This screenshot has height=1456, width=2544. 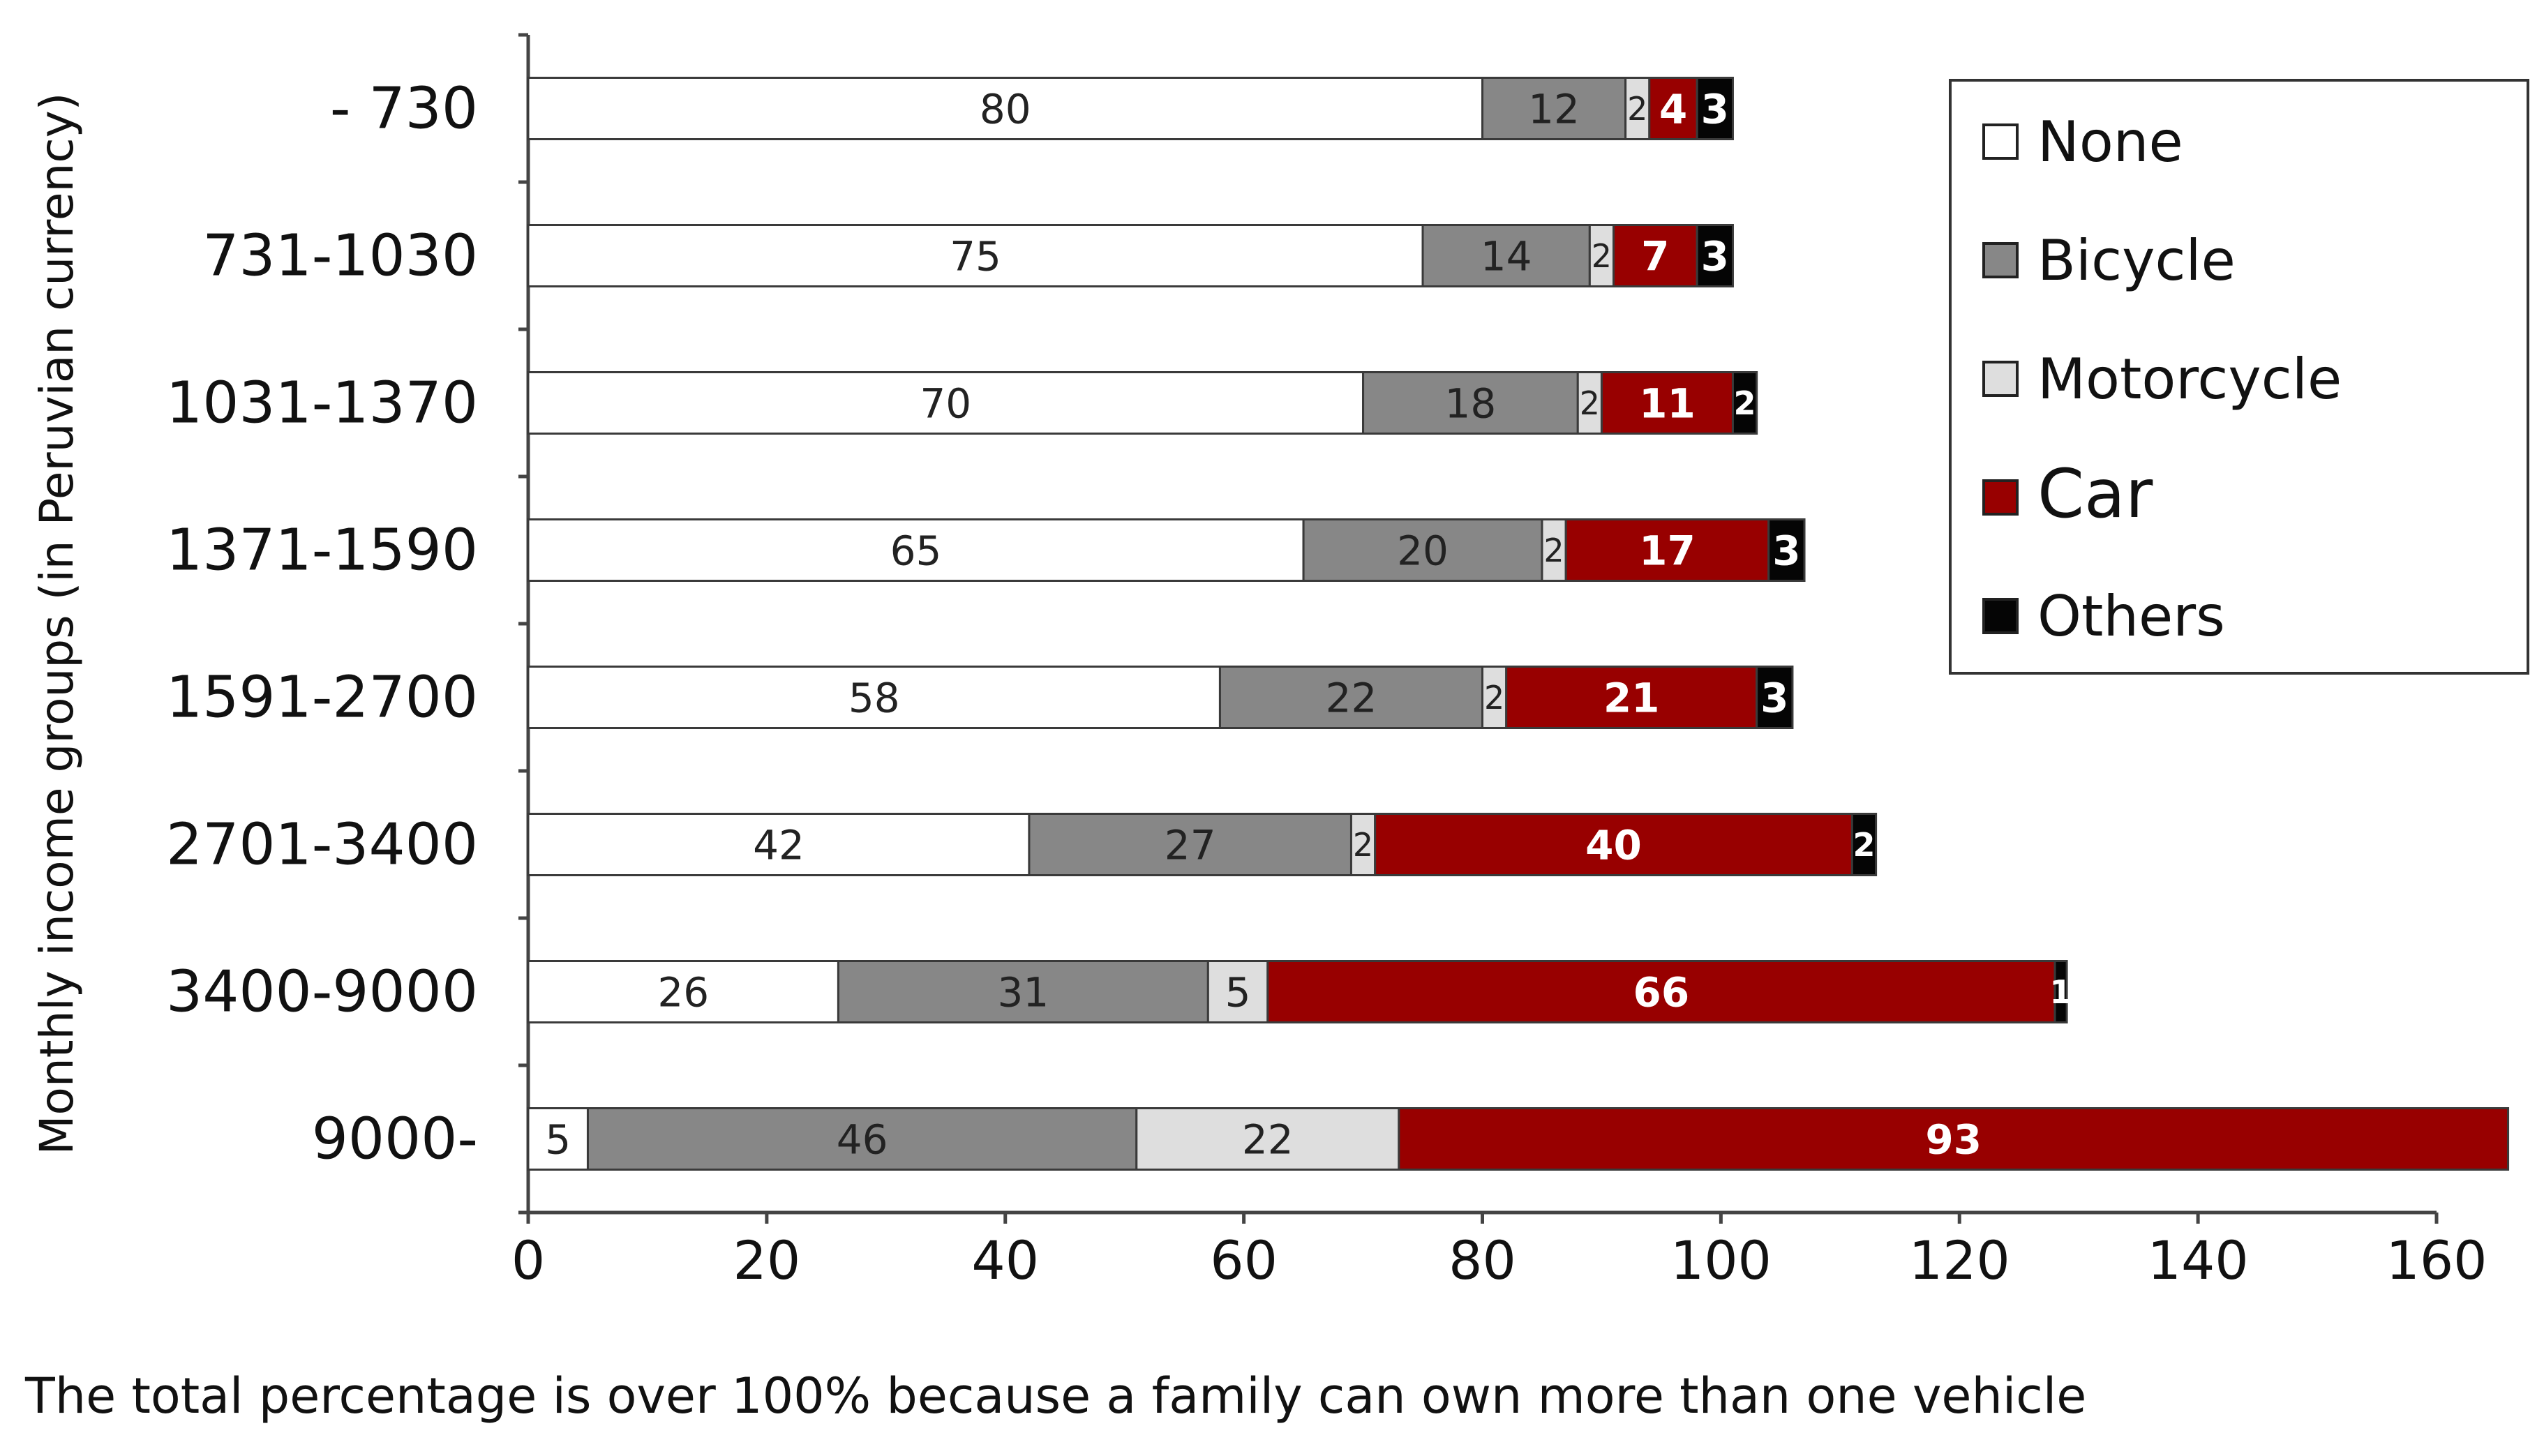 I want to click on data-label: 4, so click(x=1673, y=109).